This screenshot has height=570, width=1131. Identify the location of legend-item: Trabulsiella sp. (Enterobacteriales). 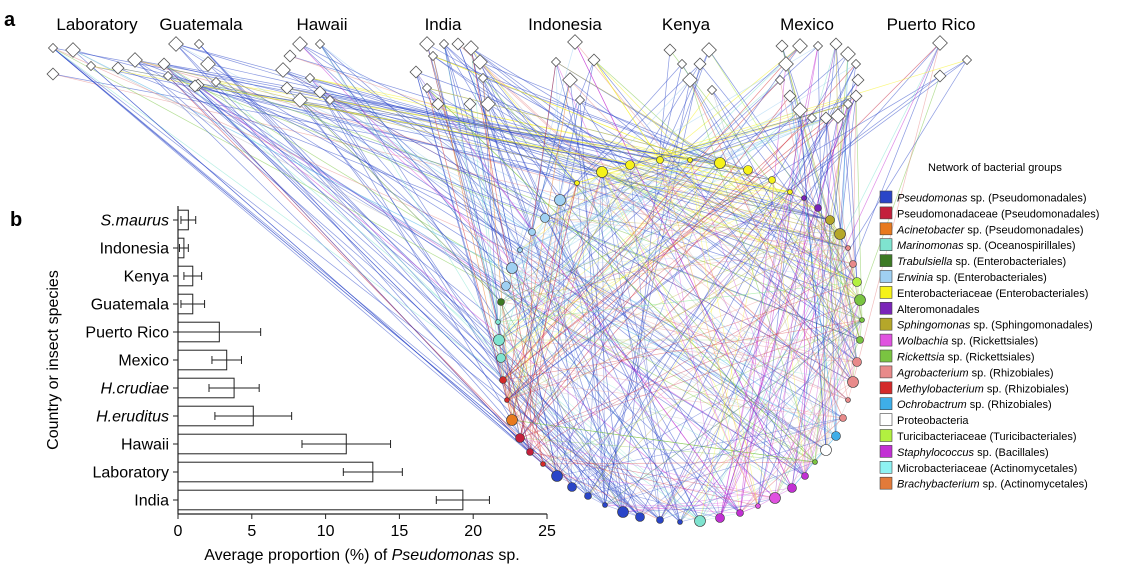
(972, 261).